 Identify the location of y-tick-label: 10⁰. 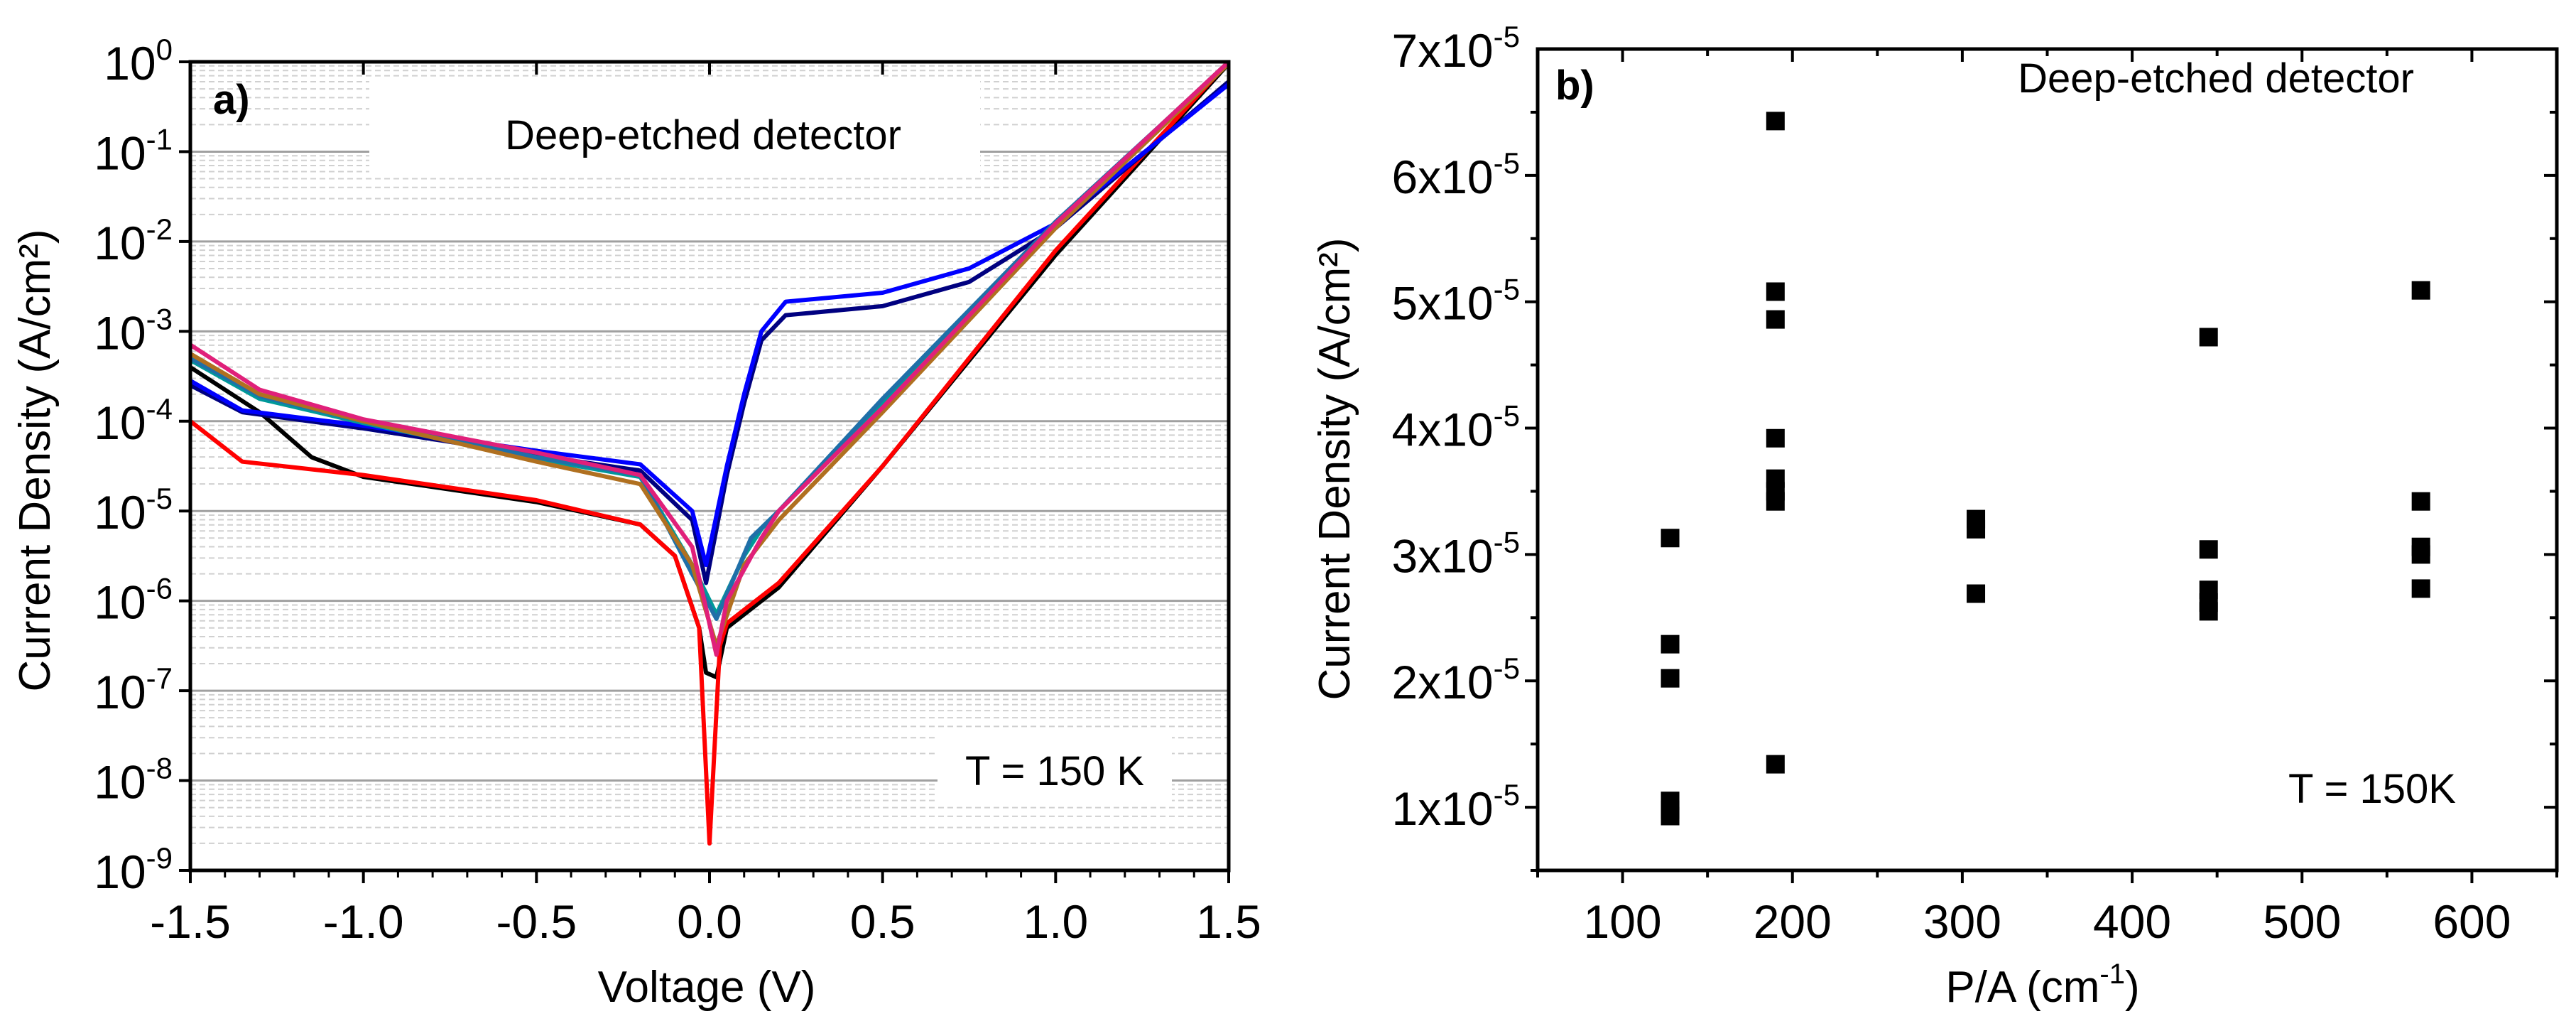
(138, 61).